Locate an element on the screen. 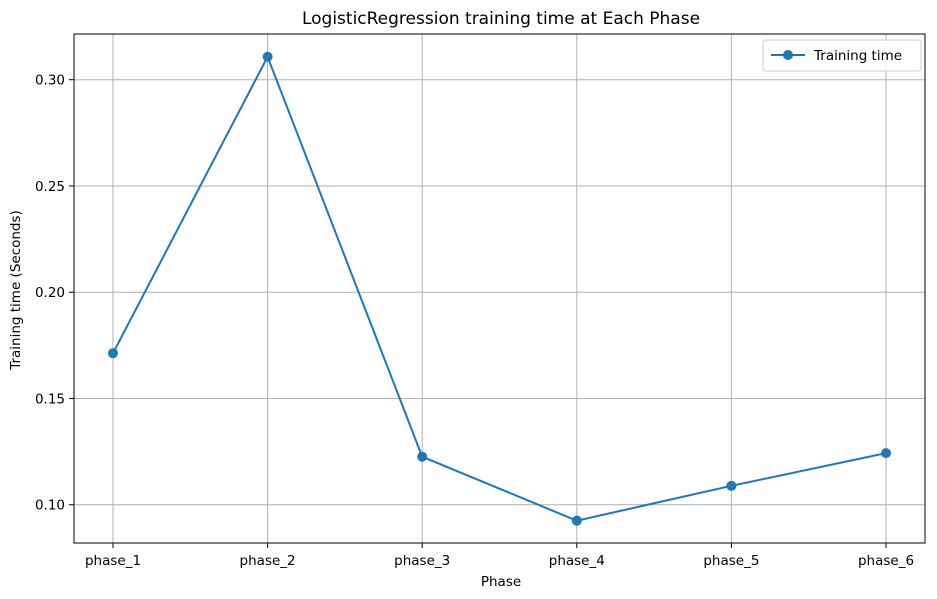 Image resolution: width=937 pixels, height=599 pixels. y-axis-label: Training time (Seconds) is located at coordinates (16, 290).